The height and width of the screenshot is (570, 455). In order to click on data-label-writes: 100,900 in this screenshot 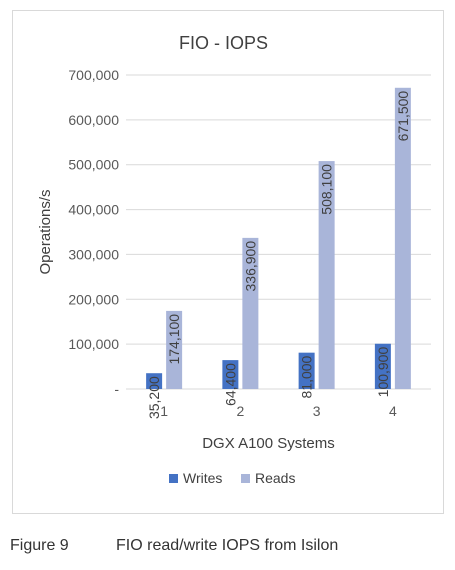, I will do `click(383, 372)`.